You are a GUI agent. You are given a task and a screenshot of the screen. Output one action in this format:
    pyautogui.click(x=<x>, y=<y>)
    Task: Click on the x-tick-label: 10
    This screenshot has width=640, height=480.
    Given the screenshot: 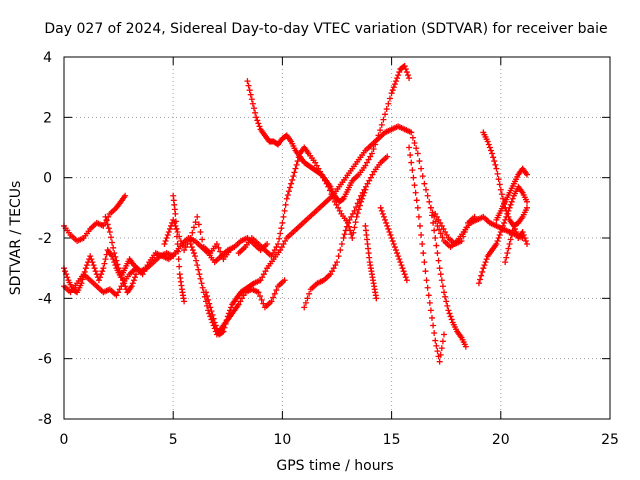 What is the action you would take?
    pyautogui.click(x=282, y=440)
    